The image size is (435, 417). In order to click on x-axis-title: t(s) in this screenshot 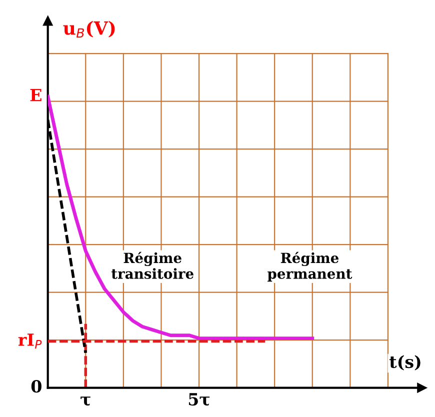, I will do `click(404, 362)`.